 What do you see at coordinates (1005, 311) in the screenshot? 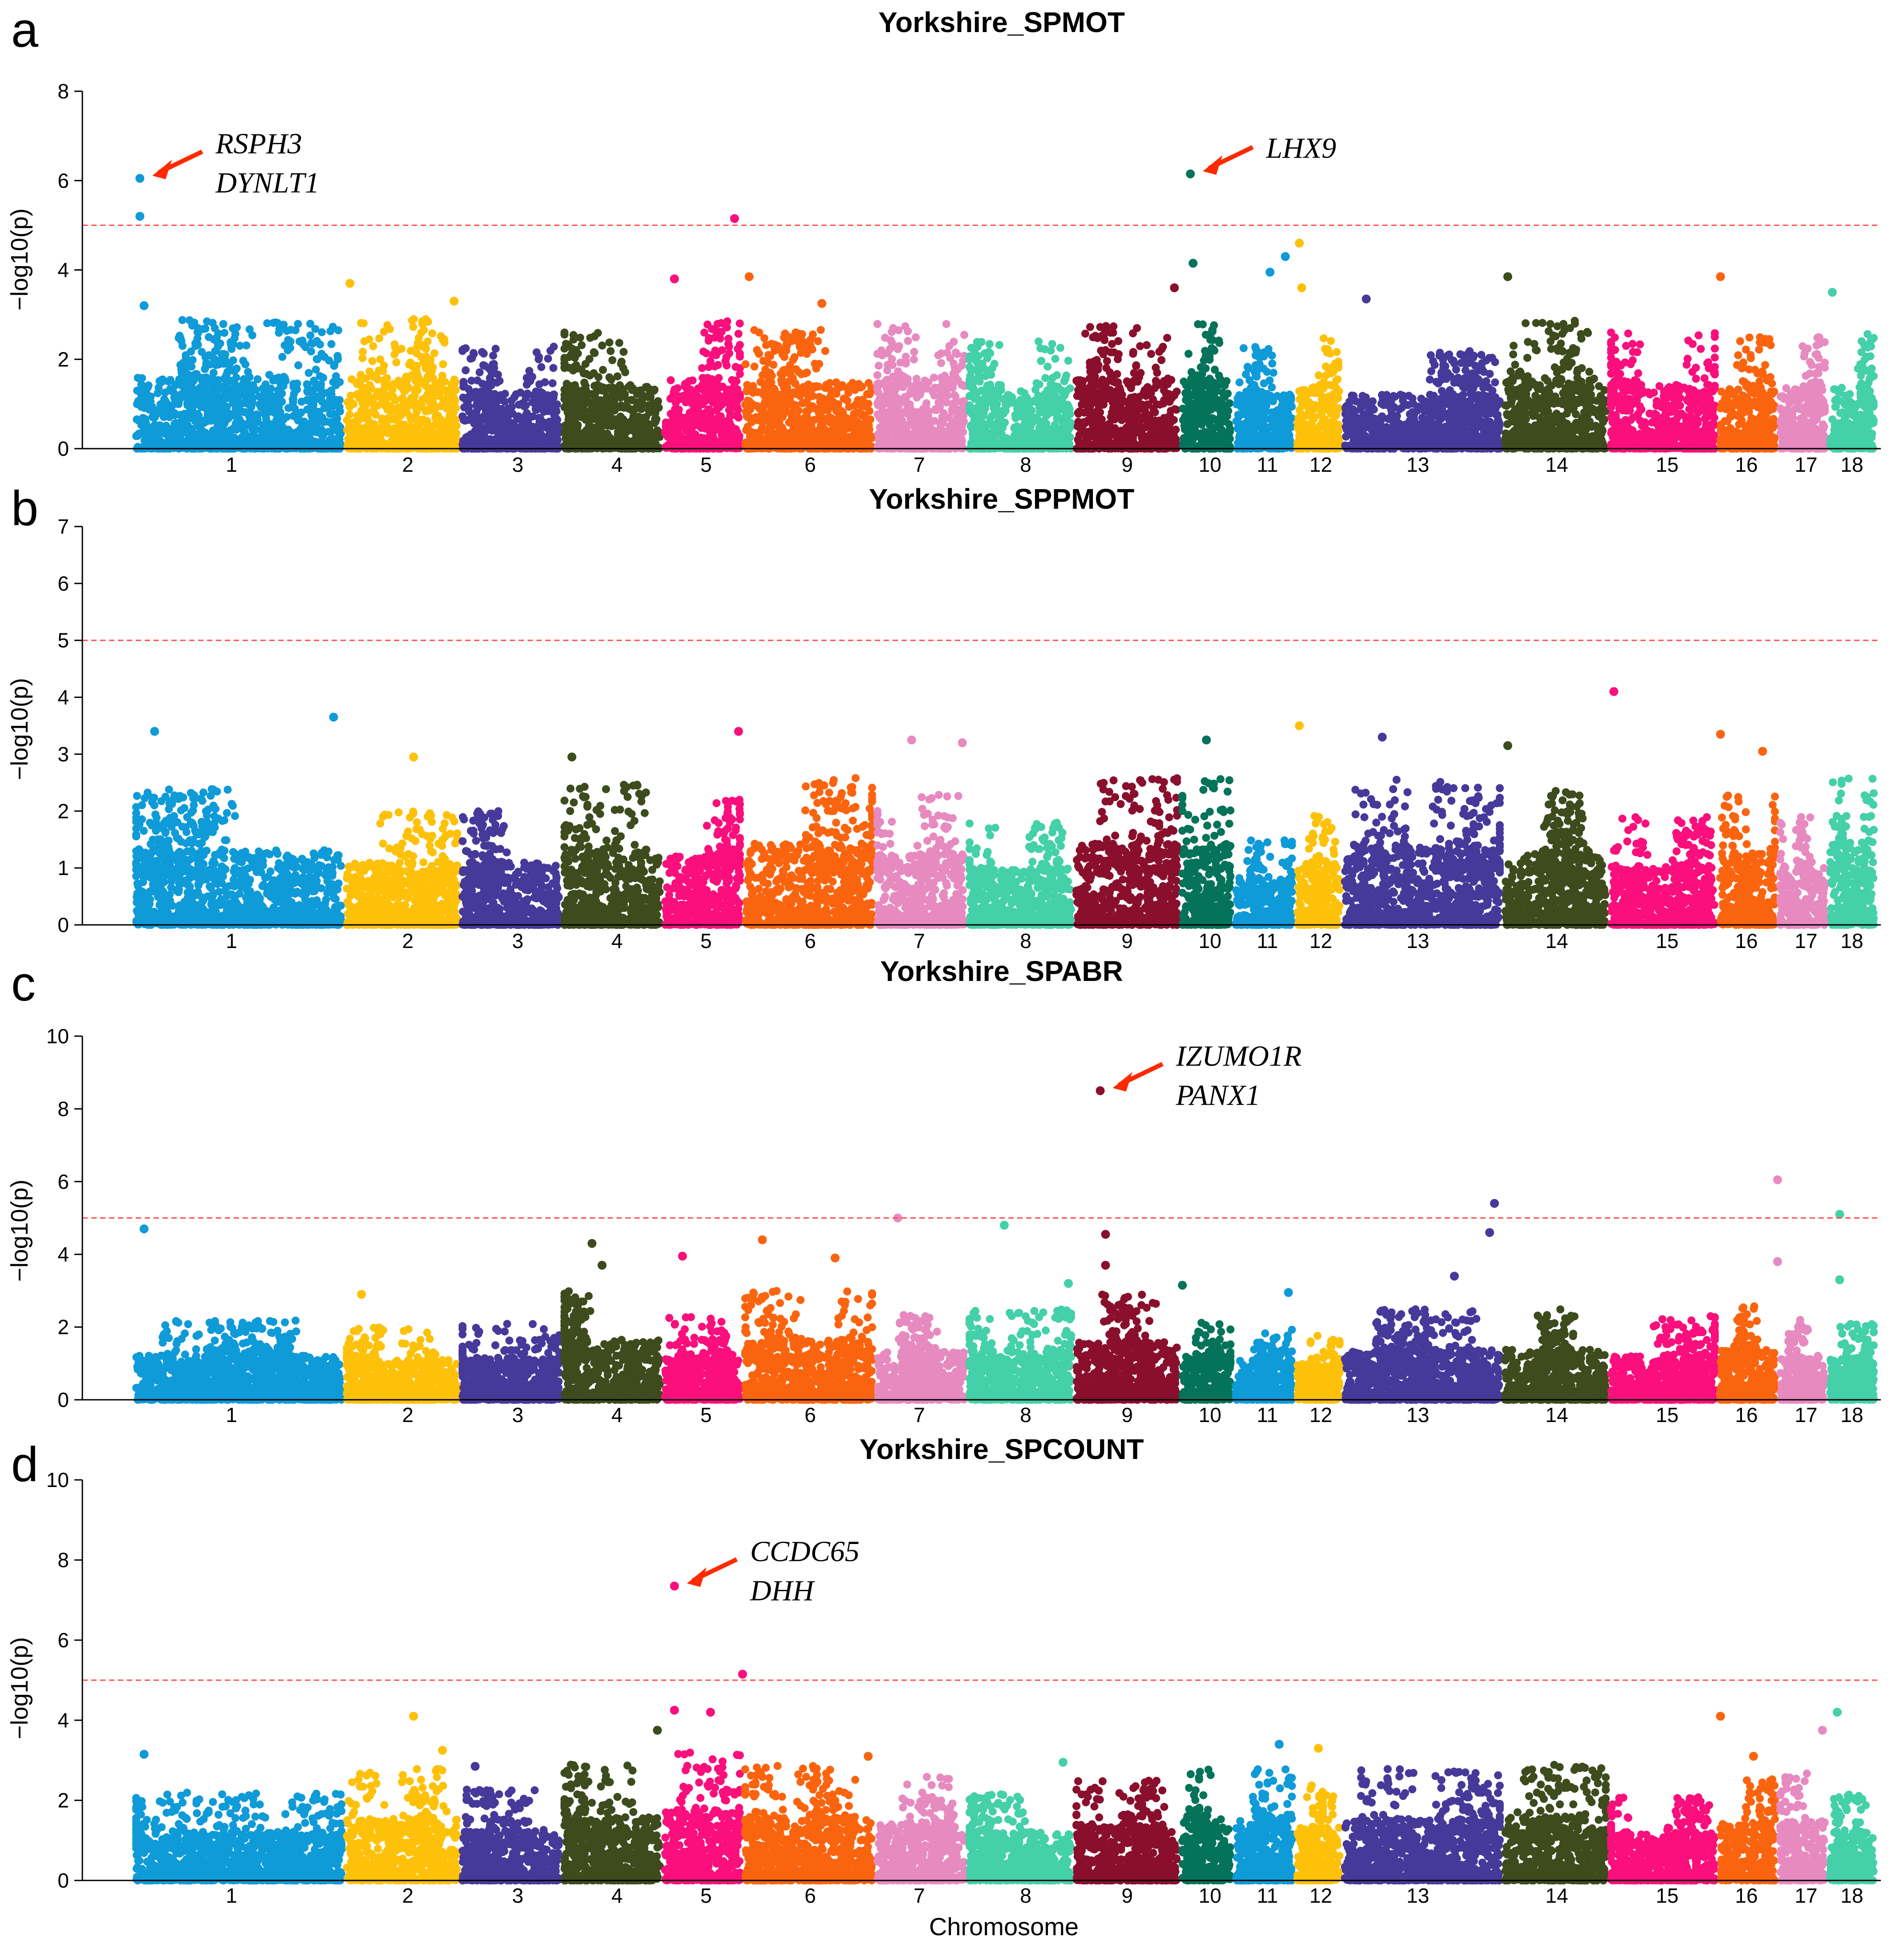
I see `points-layer` at bounding box center [1005, 311].